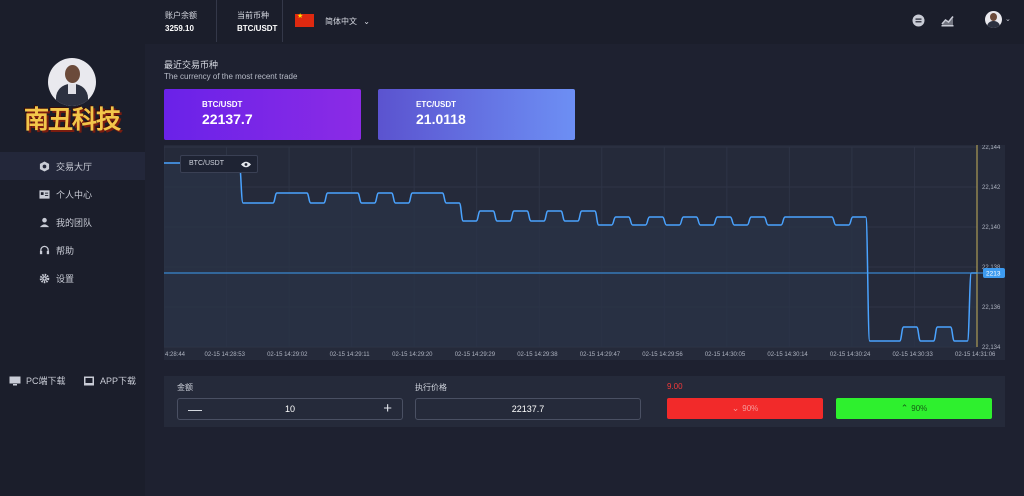  Describe the element at coordinates (225, 355) in the screenshot. I see `x-tick-label: 02-15 14:28:53` at that location.